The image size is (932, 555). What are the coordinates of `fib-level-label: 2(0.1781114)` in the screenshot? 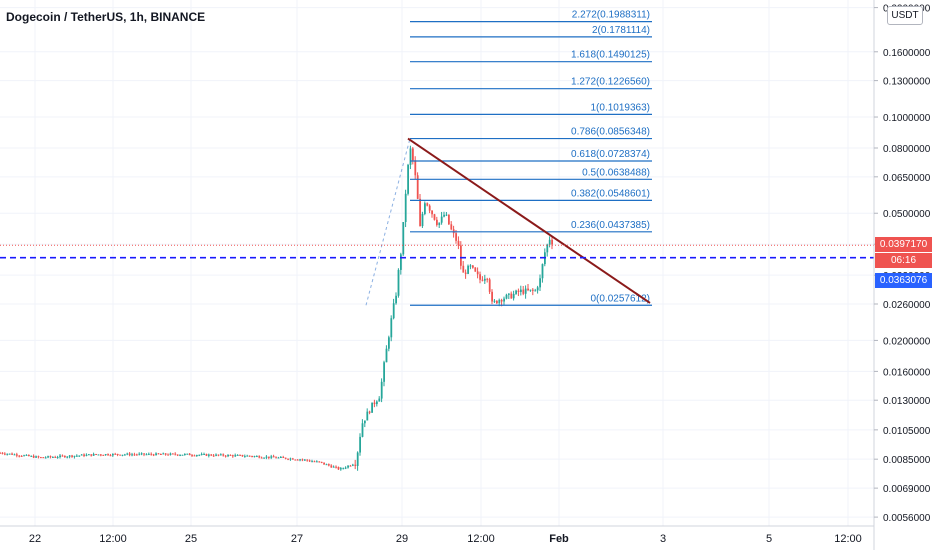 It's located at (621, 30).